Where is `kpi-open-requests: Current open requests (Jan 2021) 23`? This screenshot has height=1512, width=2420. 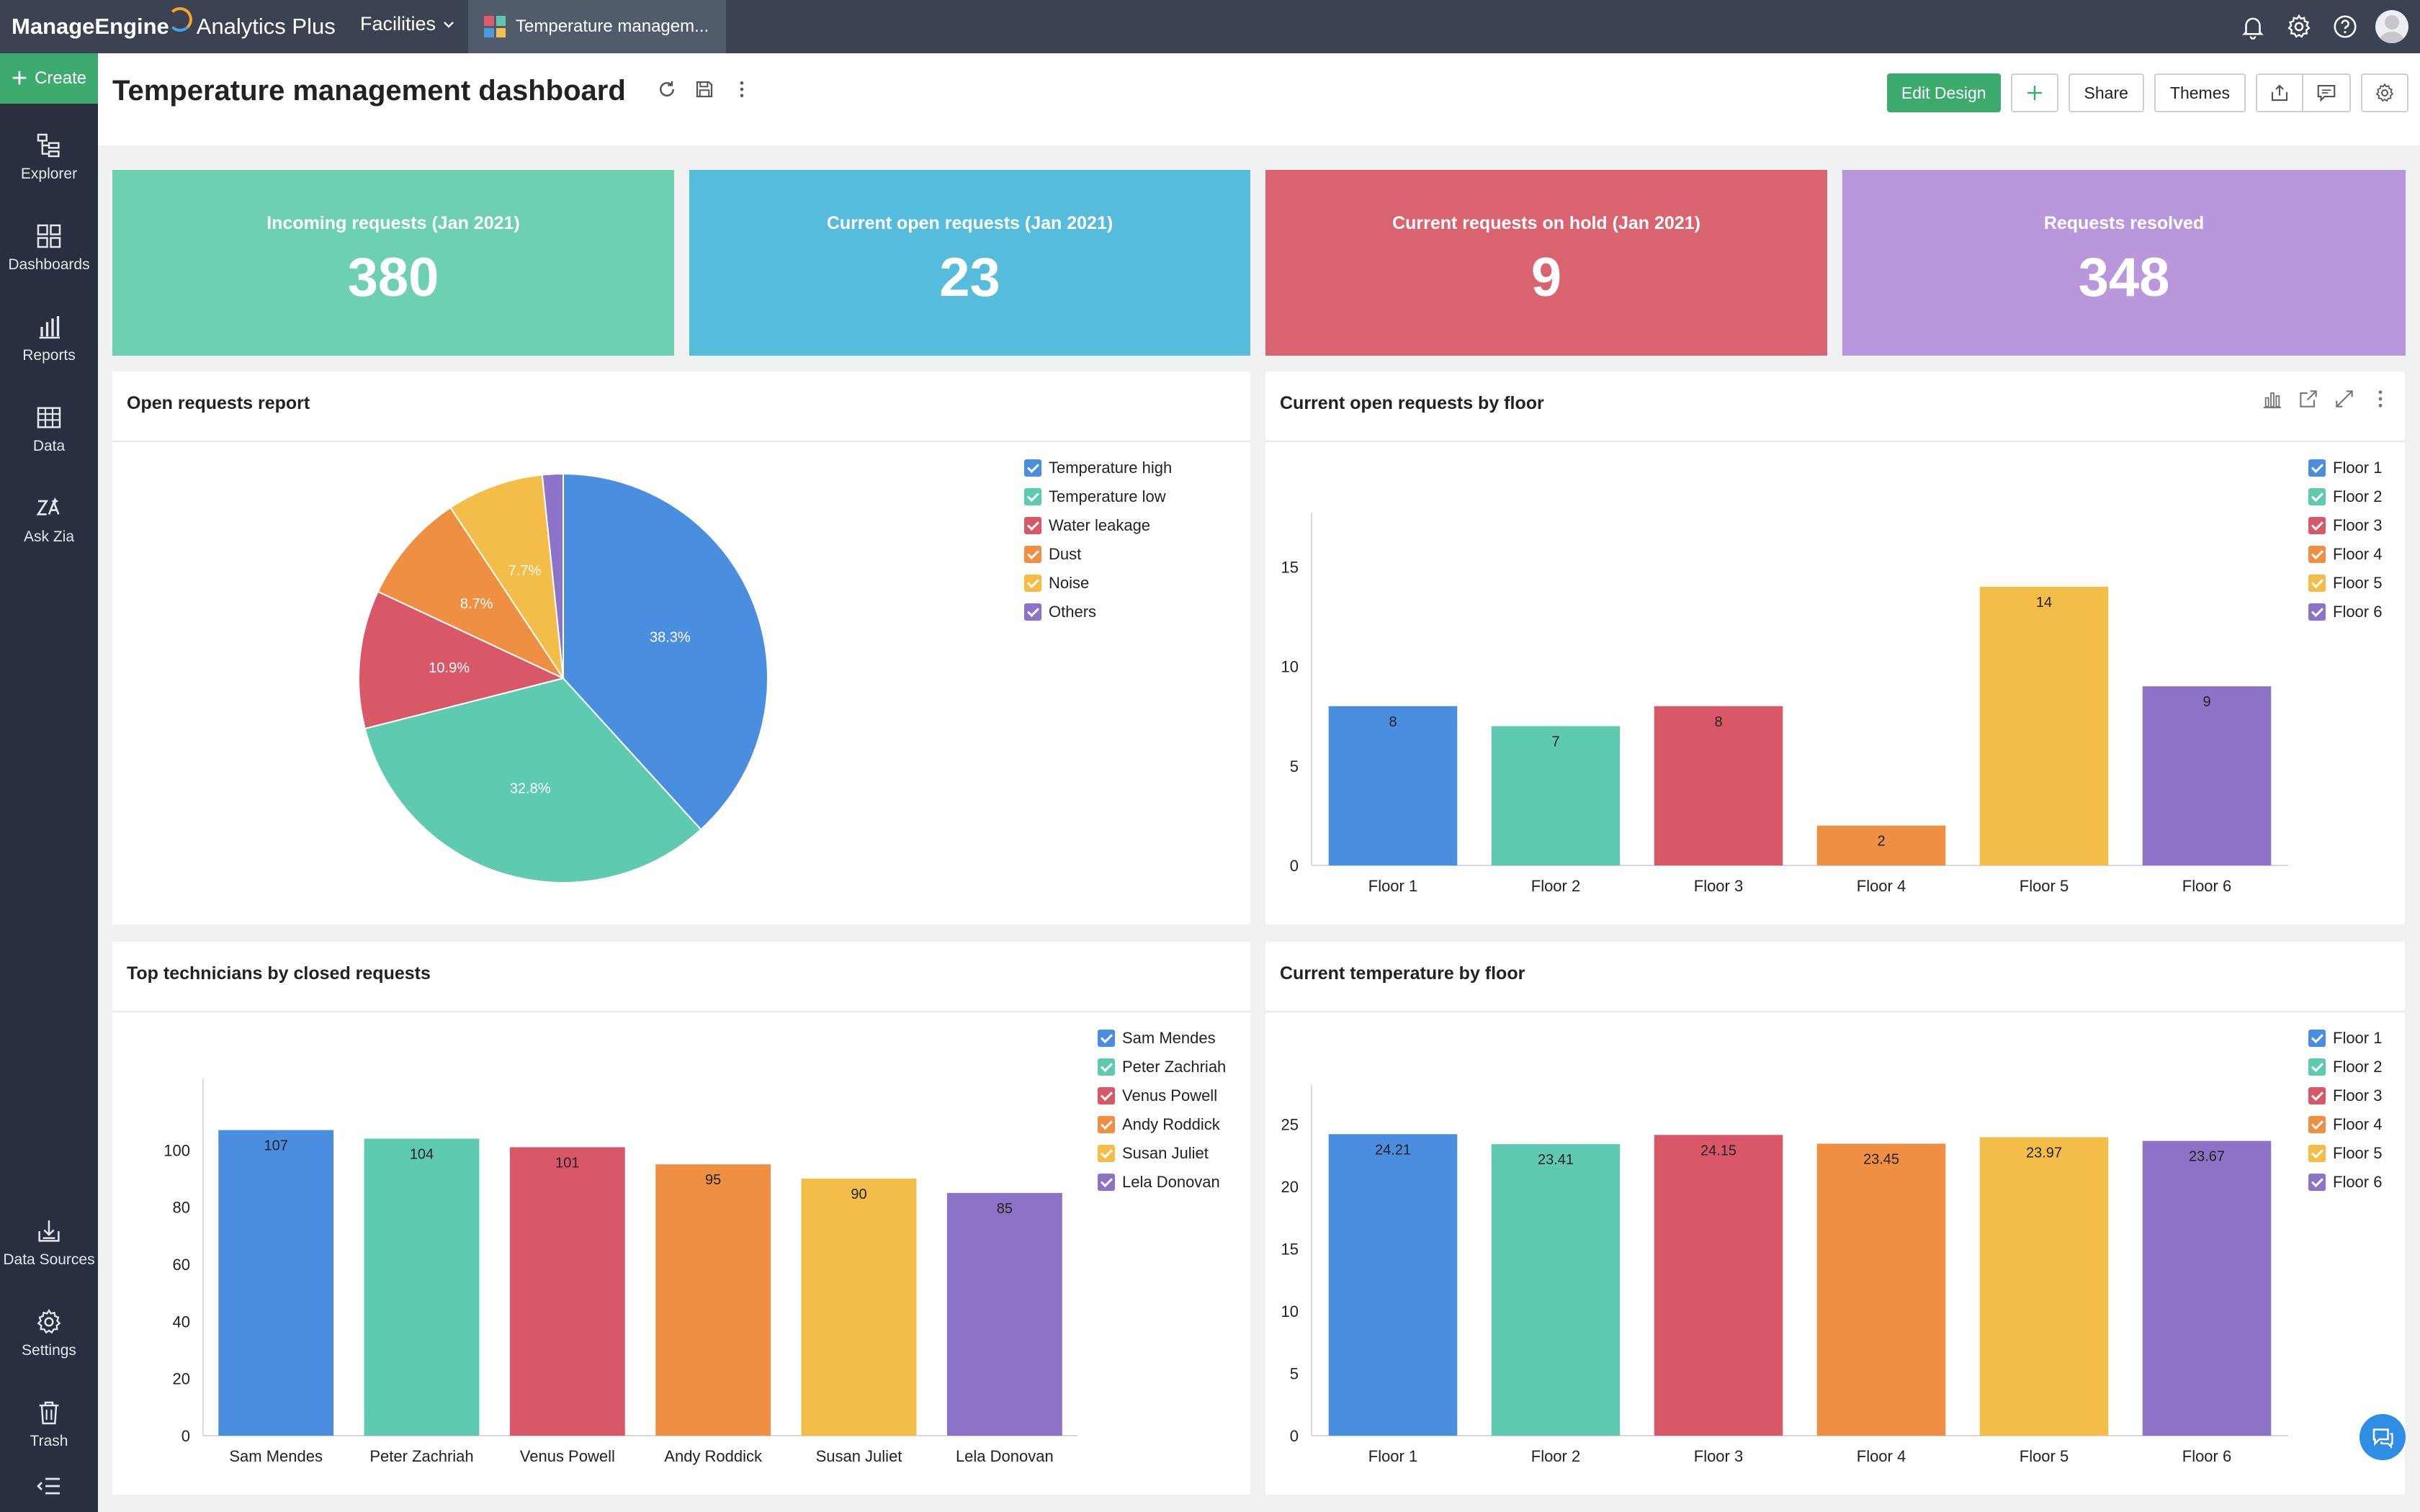 kpi-open-requests: Current open requests (Jan 2021) 23 is located at coordinates (969, 263).